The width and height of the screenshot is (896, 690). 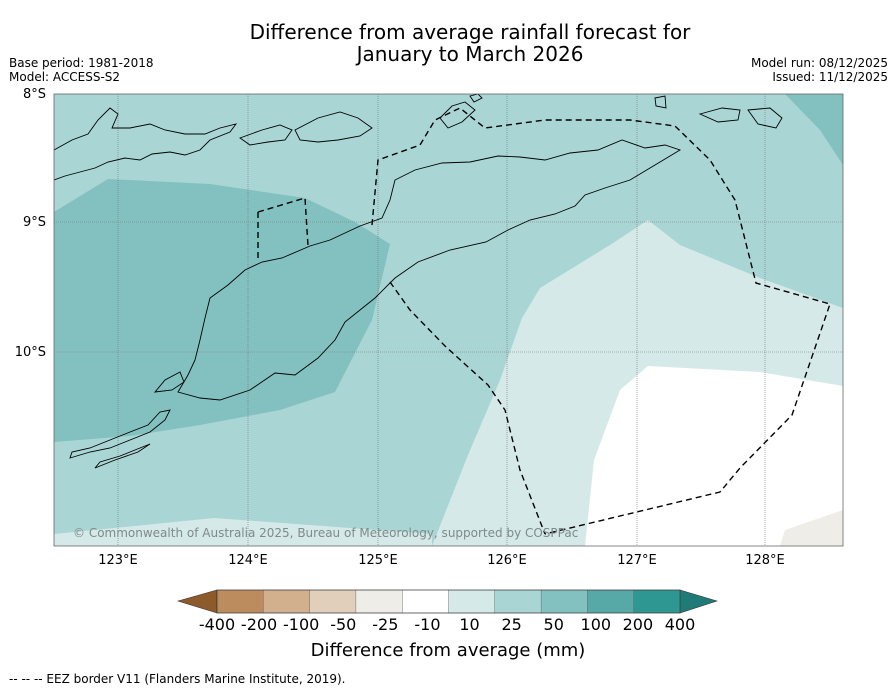 I want to click on eez-oecusse, so click(x=283, y=222).